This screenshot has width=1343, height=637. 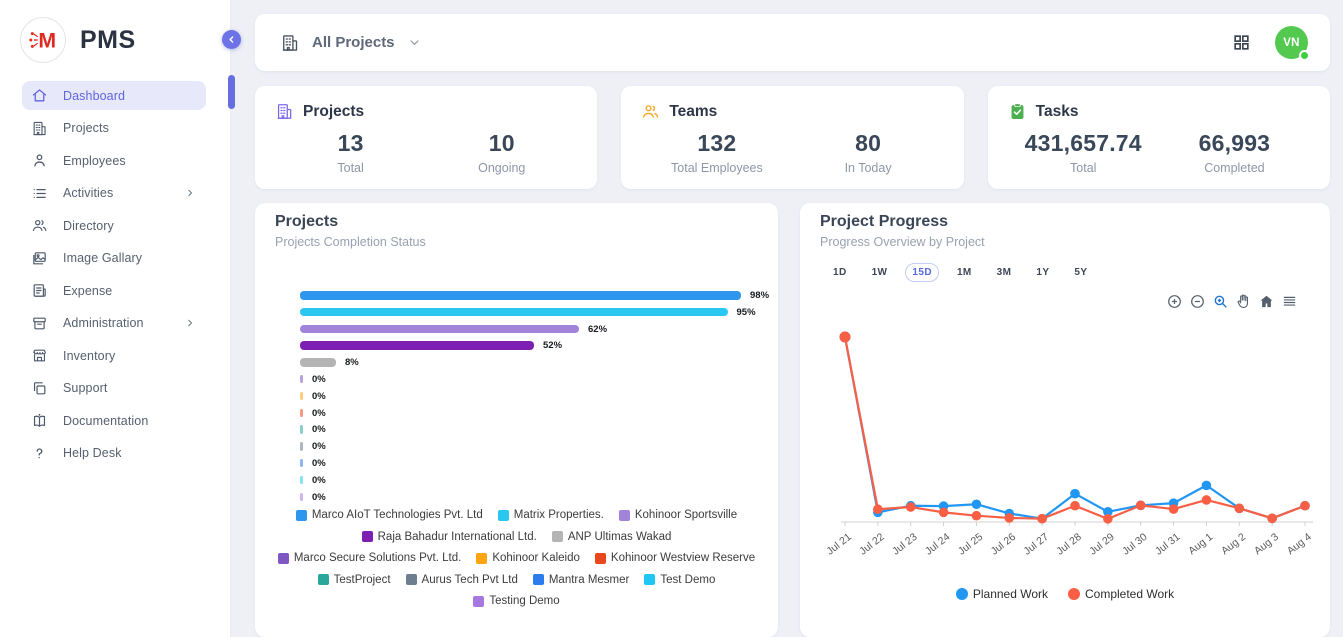 What do you see at coordinates (717, 168) in the screenshot?
I see `metric-label: Total Employees` at bounding box center [717, 168].